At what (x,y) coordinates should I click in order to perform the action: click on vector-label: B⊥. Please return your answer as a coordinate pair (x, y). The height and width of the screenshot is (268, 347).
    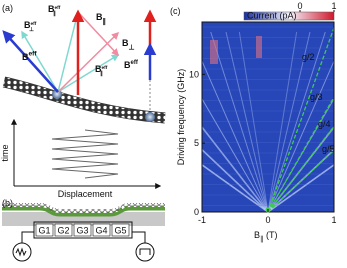
    Looking at the image, I should click on (128, 45).